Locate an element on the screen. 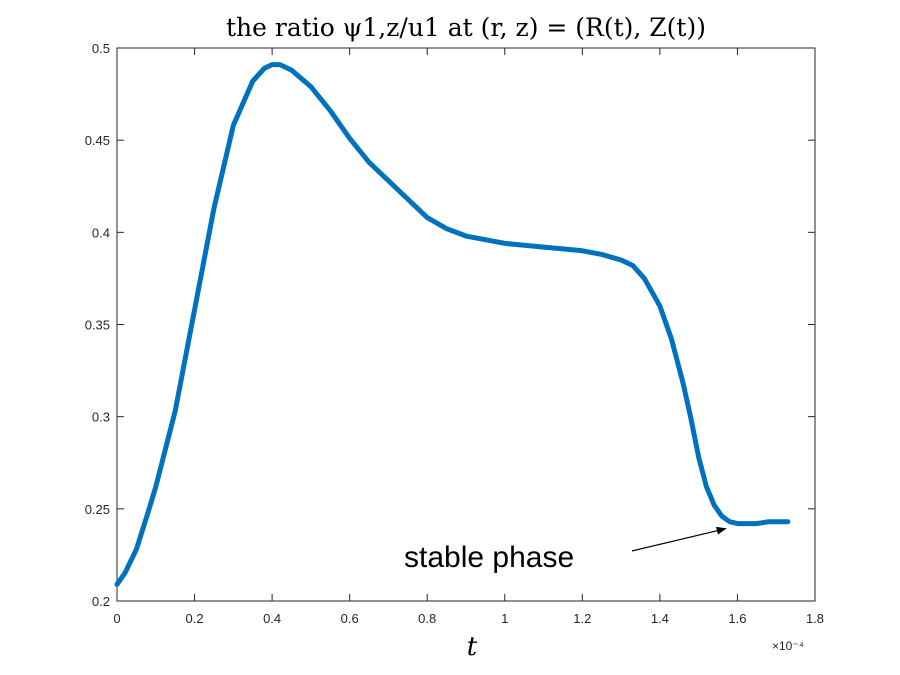 The width and height of the screenshot is (900, 675). y-tick-label: 0.5 is located at coordinates (101, 48).